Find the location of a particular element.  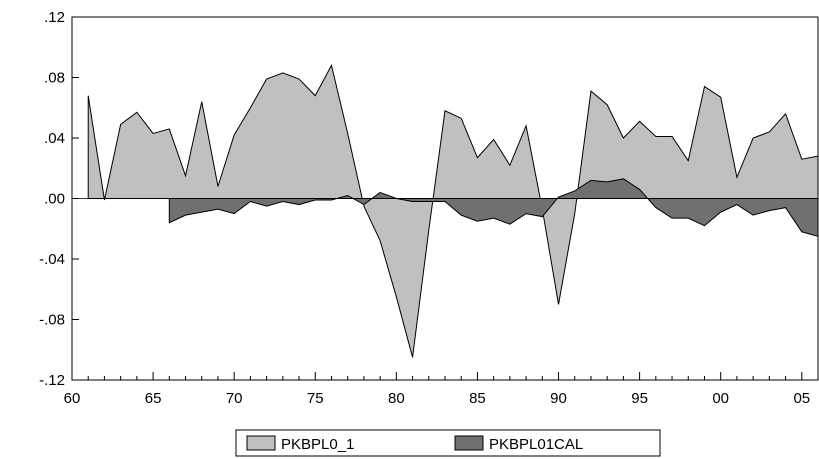

y-tick-label: .04 is located at coordinates (54, 138).